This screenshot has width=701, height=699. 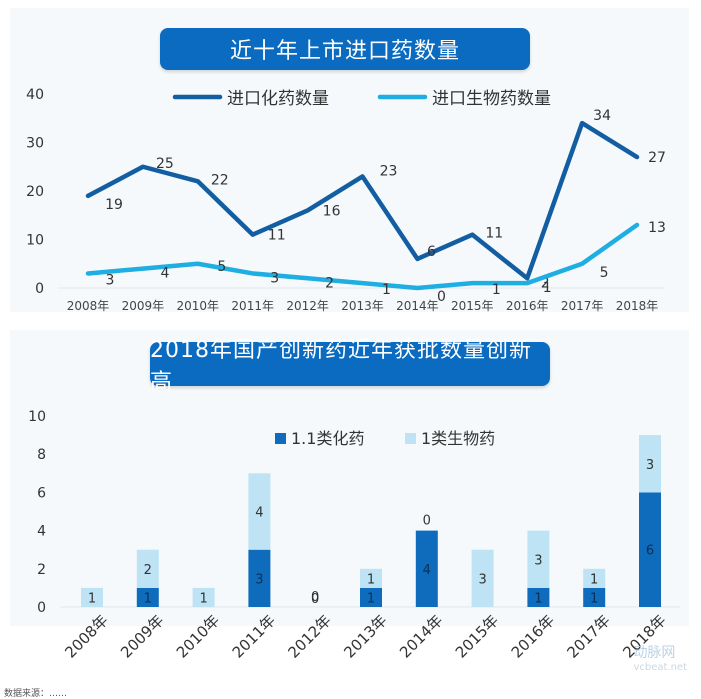 What do you see at coordinates (660, 667) in the screenshot?
I see `watermark-url: vcbeat.net` at bounding box center [660, 667].